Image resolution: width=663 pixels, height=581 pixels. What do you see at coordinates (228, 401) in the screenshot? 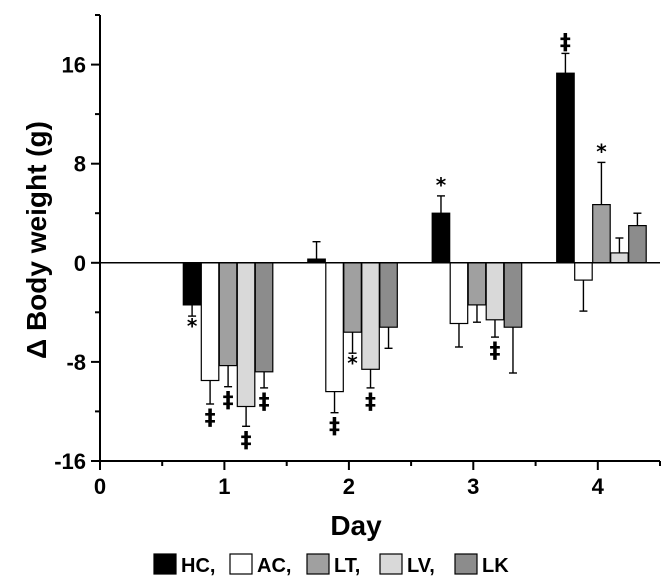
I see `significance-marker-lt-day1: ‡` at bounding box center [228, 401].